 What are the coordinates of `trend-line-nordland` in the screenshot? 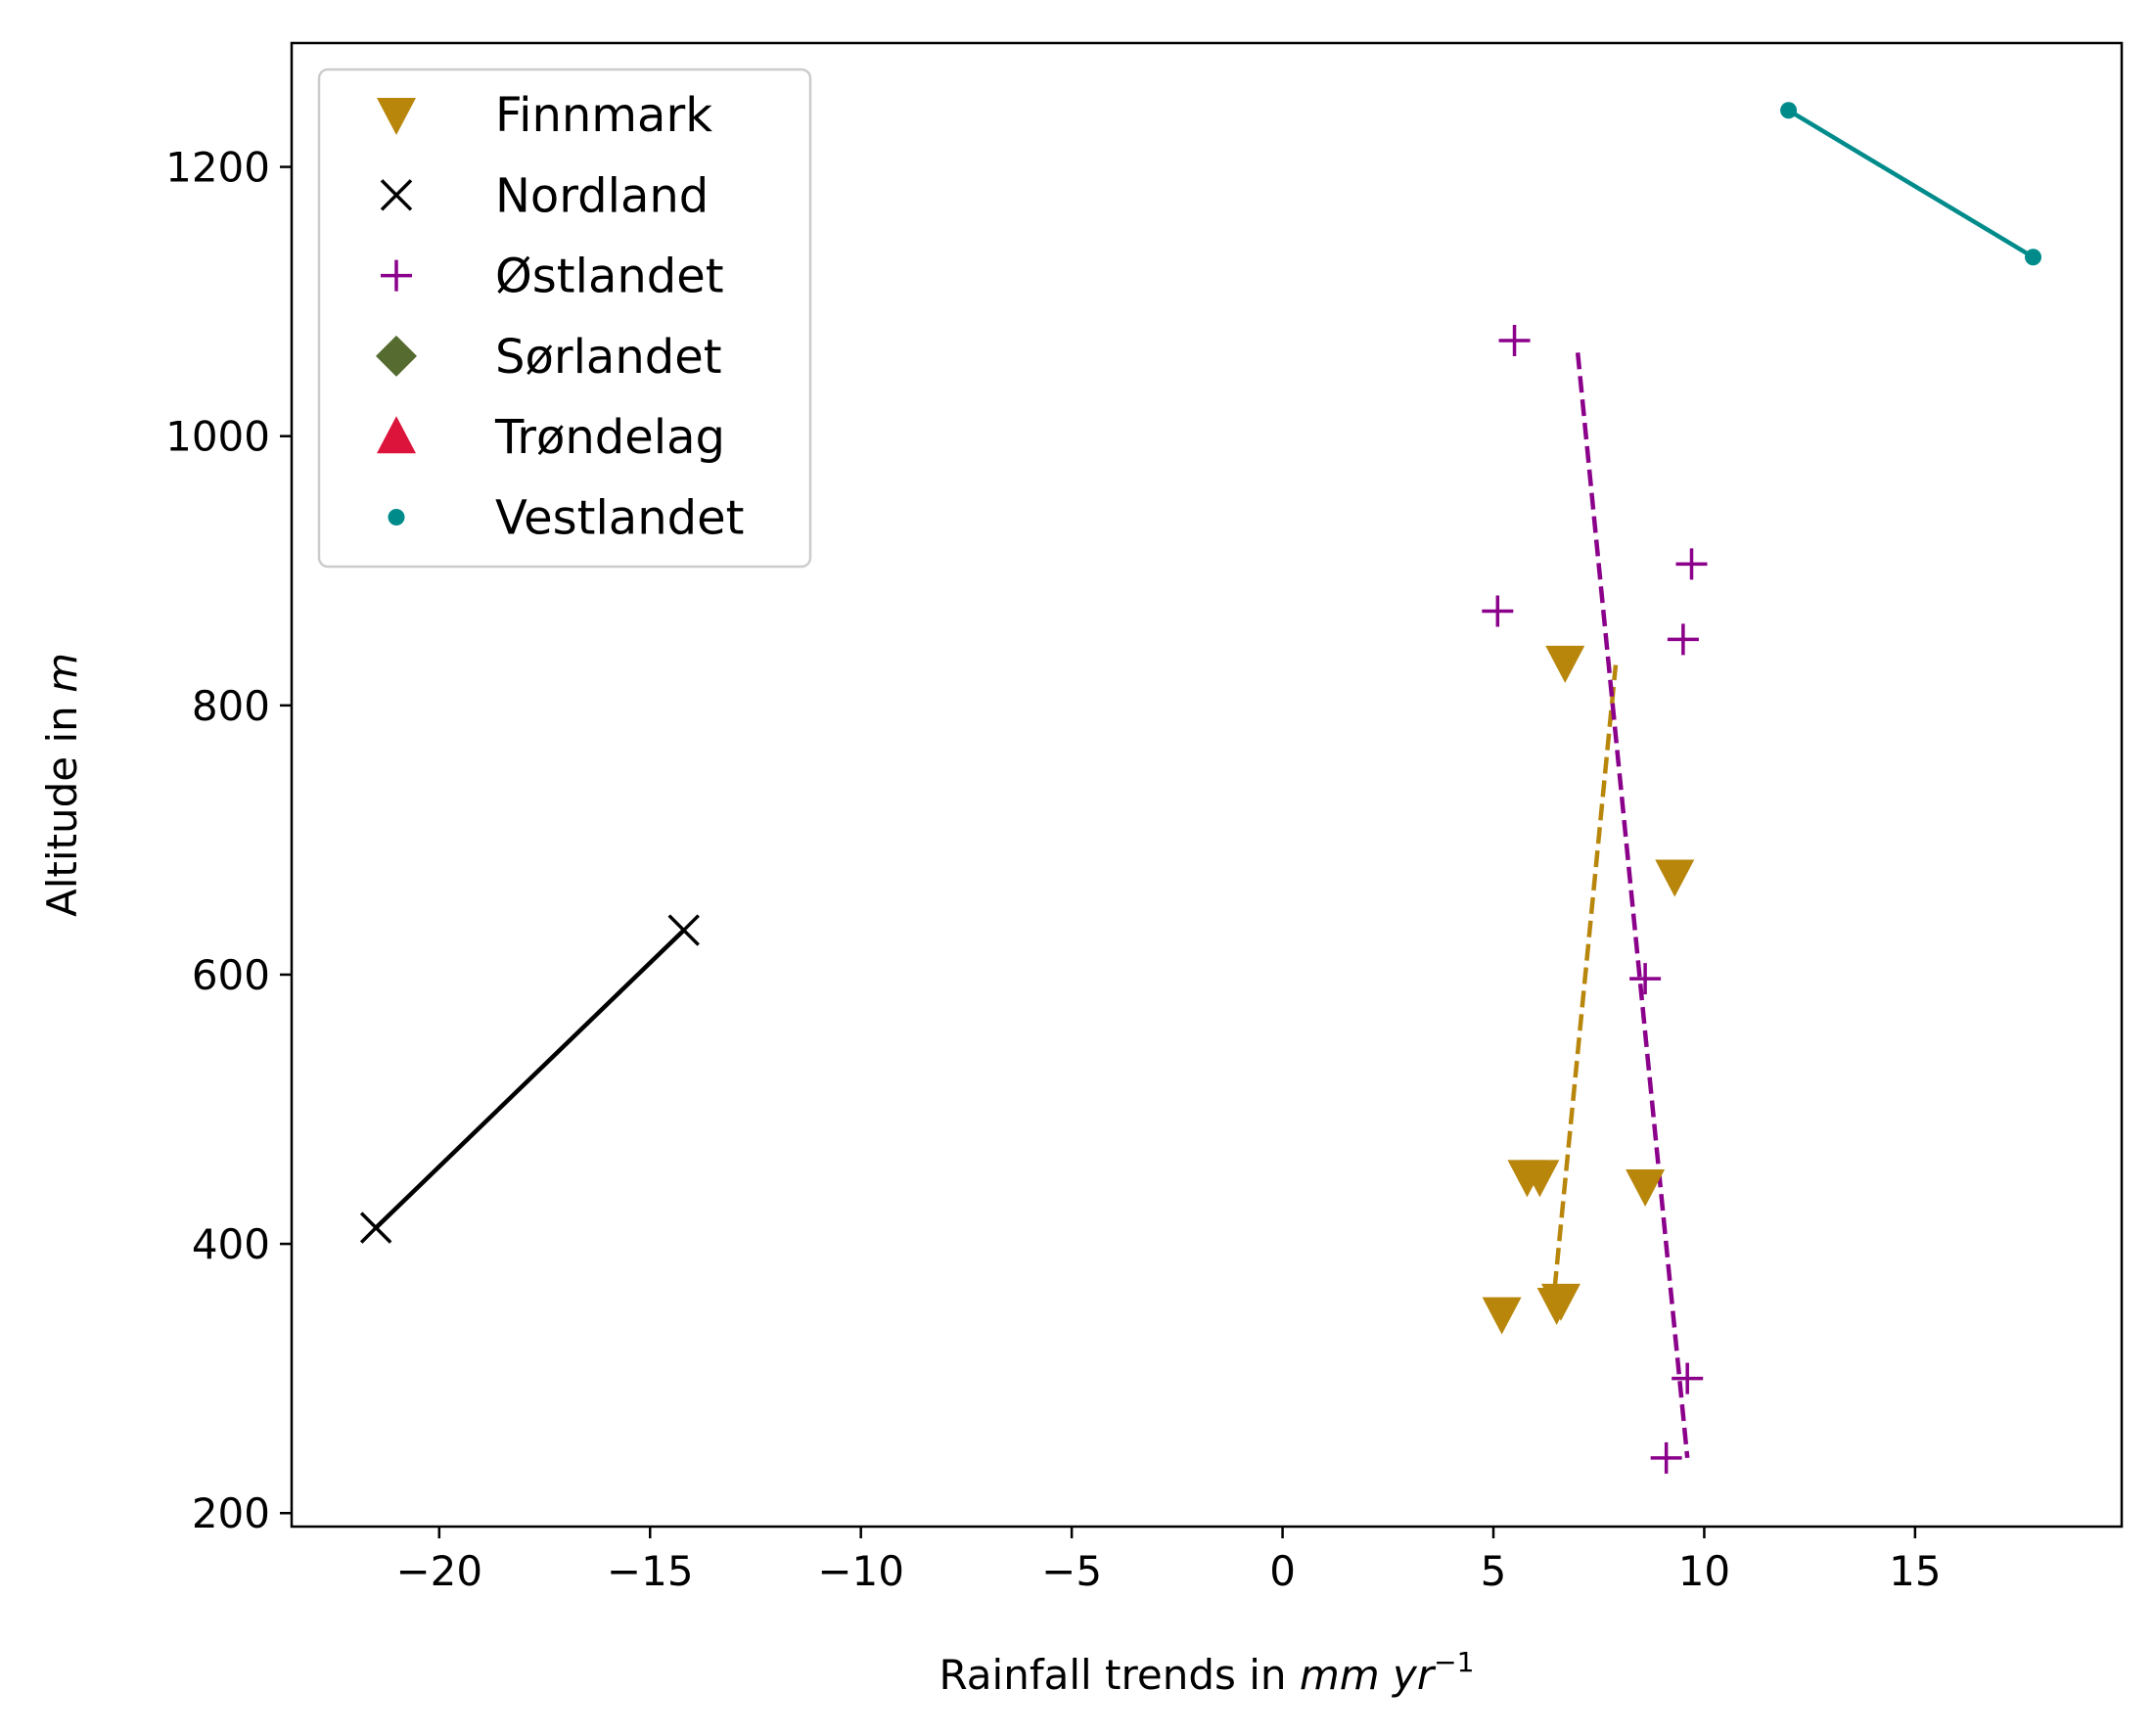 It's located at (530, 1079).